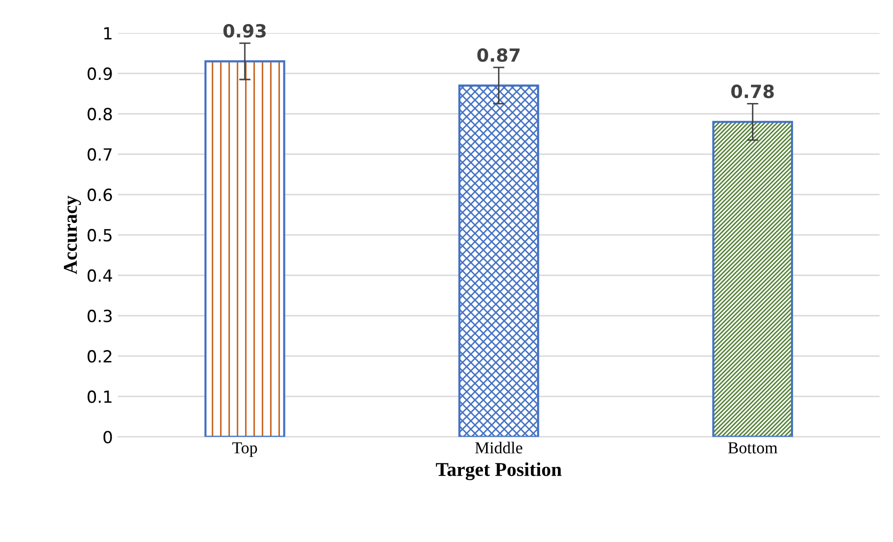  I want to click on y-tick-label: 0.7, so click(100, 154).